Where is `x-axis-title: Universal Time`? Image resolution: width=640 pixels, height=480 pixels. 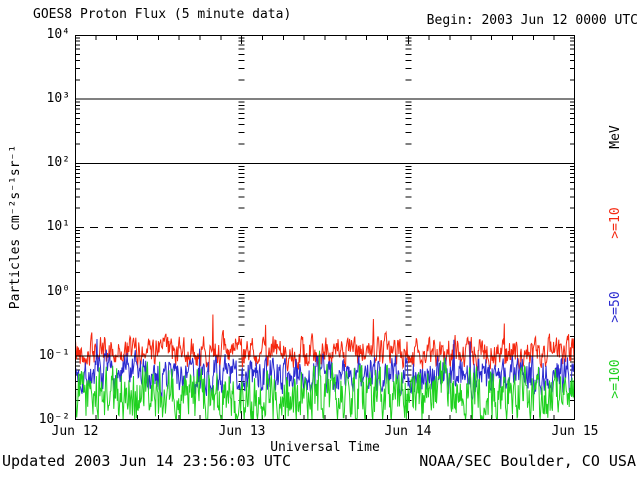
x-axis-title: Universal Time is located at coordinates (325, 447).